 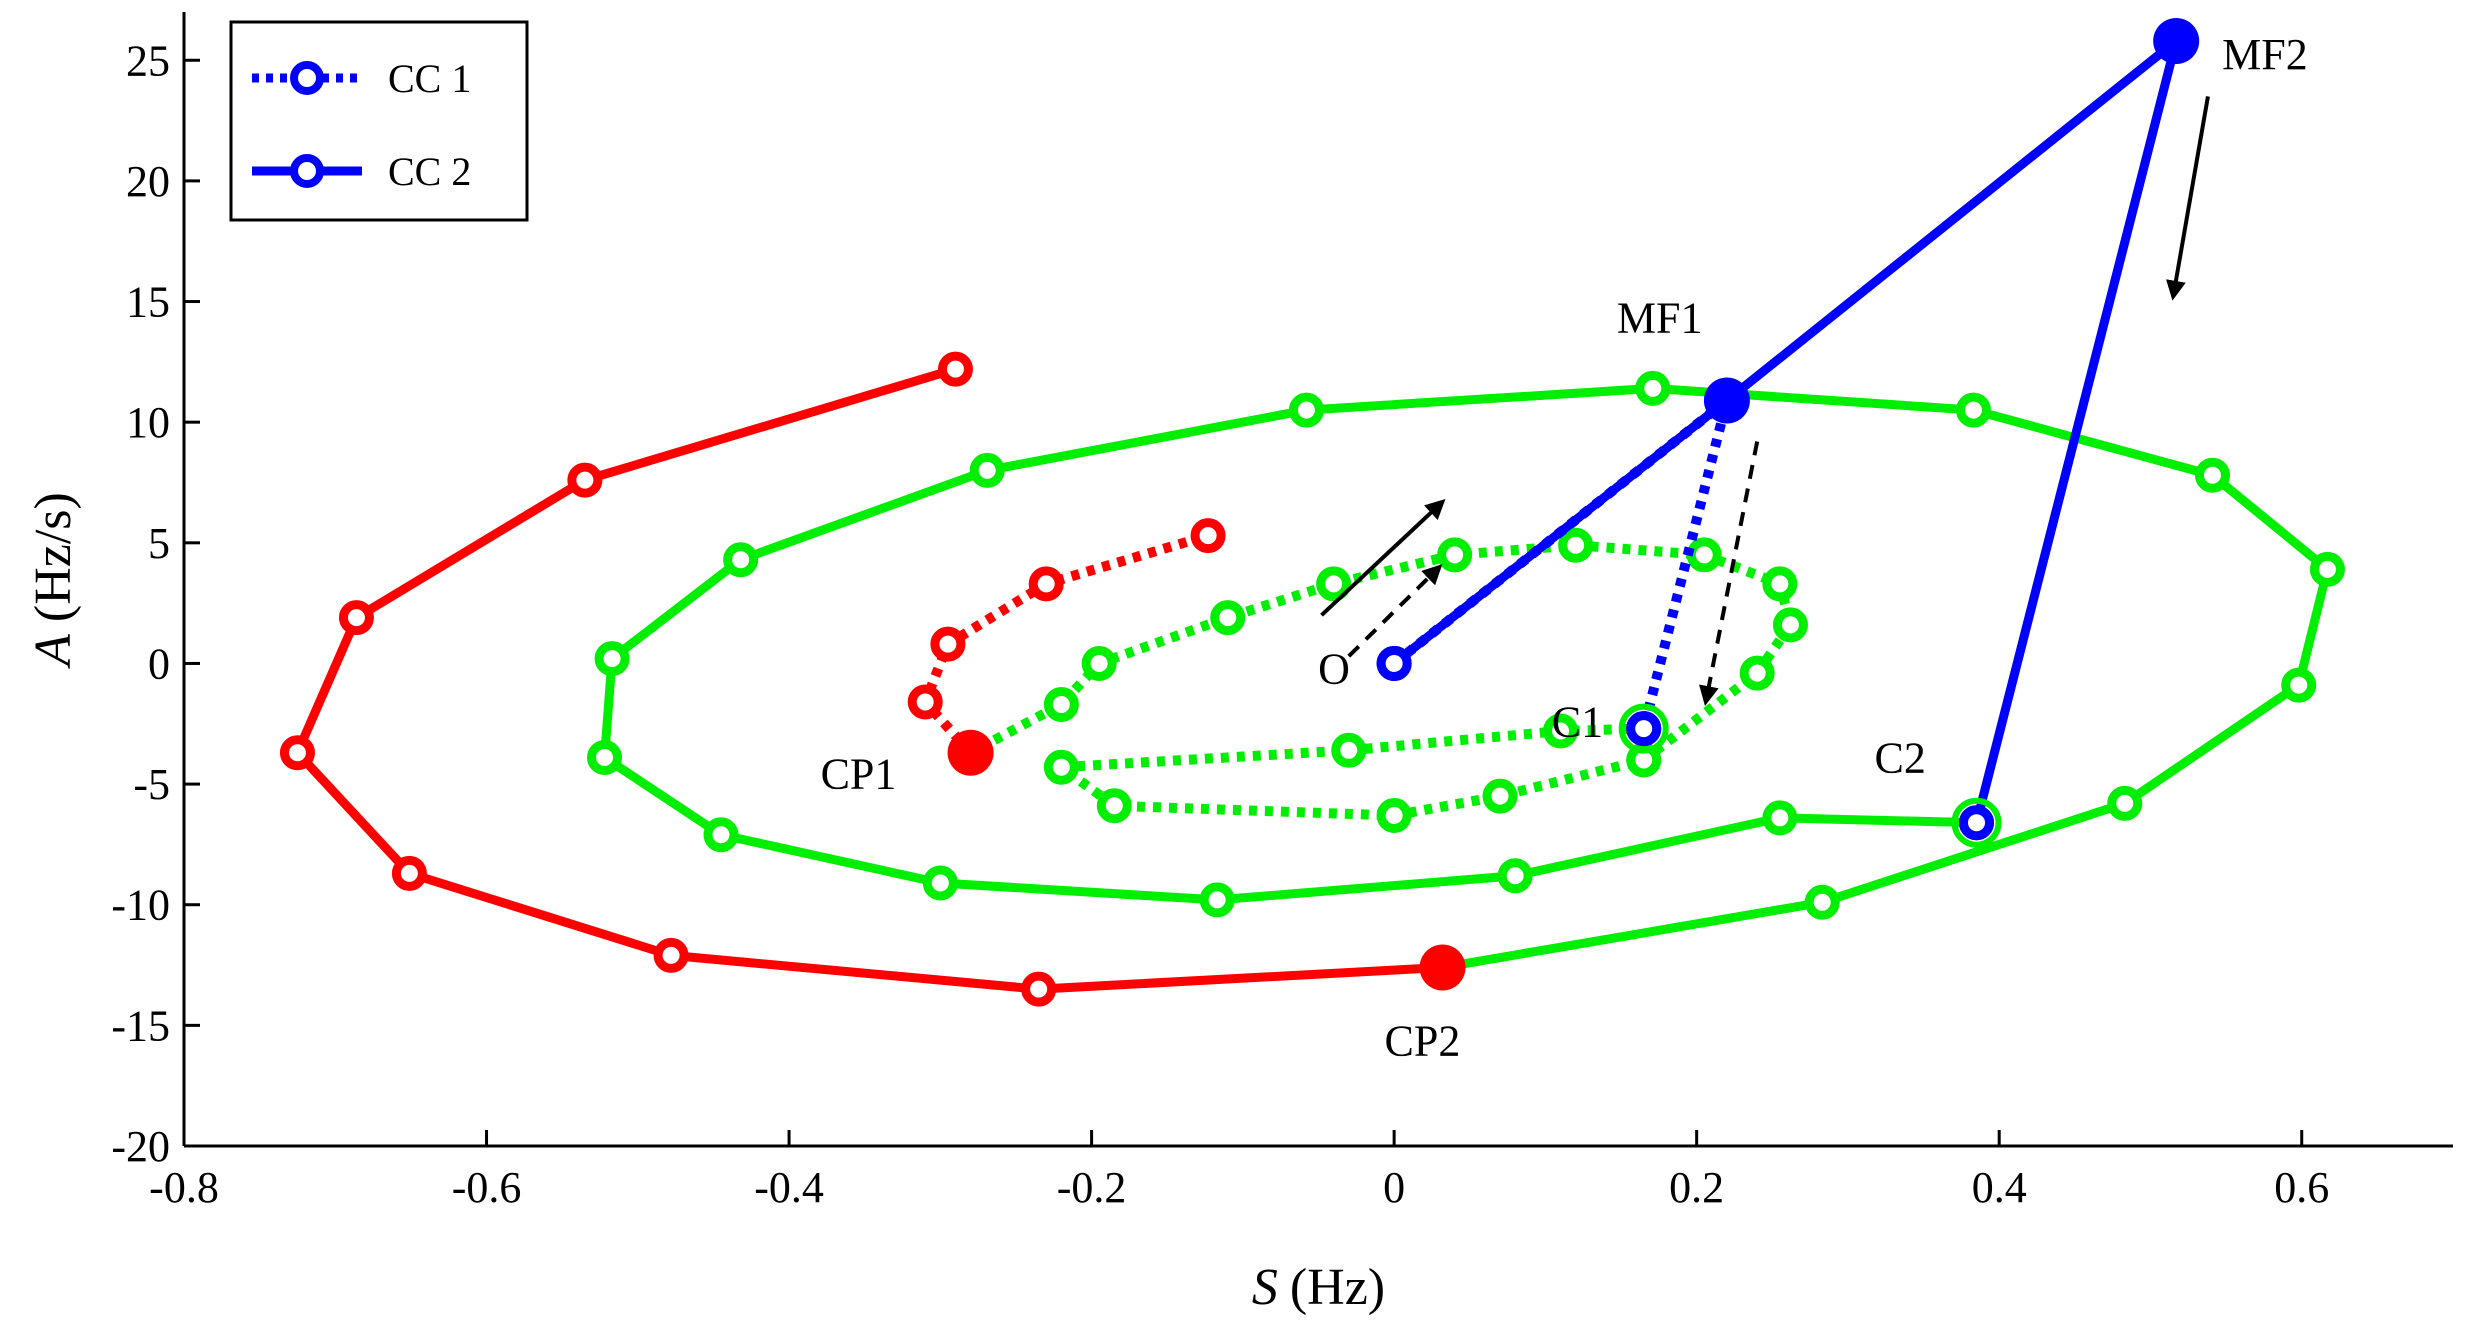 What do you see at coordinates (307, 171) in the screenshot?
I see `legend-cc2-marker` at bounding box center [307, 171].